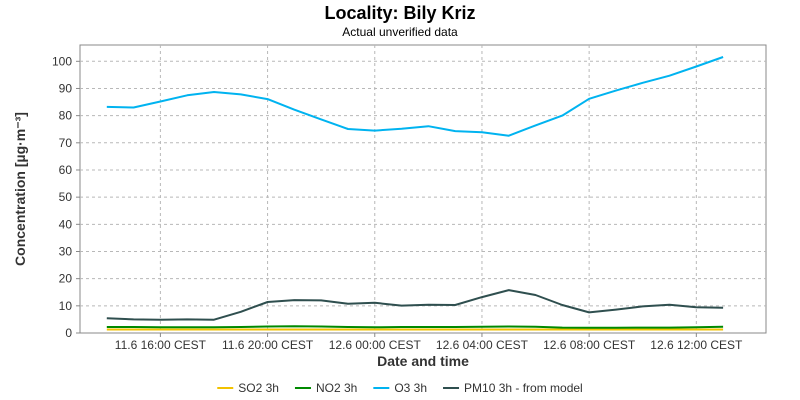  I want to click on legend-item: O3 3h, so click(400, 388).